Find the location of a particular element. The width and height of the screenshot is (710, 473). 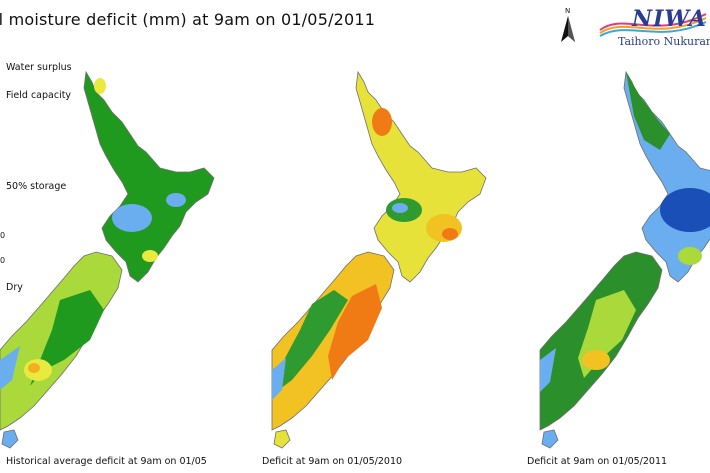

north-letter: N is located at coordinates (568, 11).